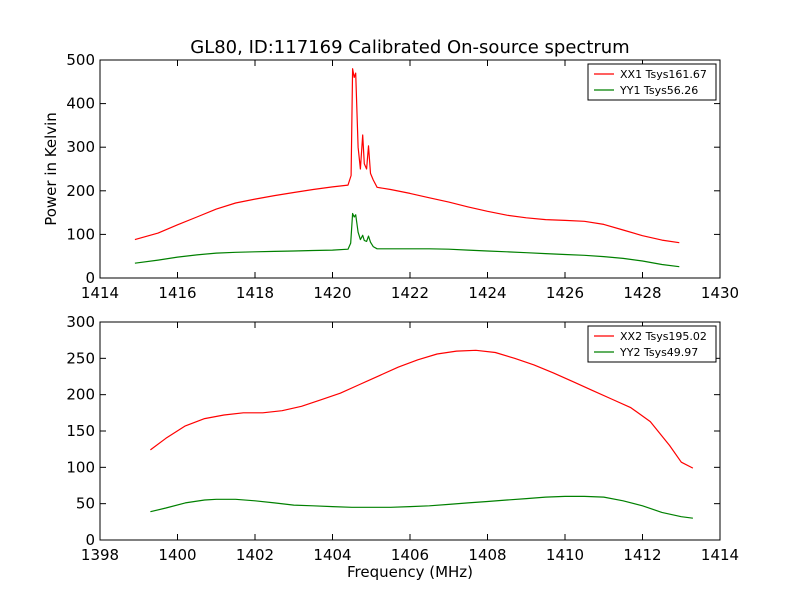 The height and width of the screenshot is (600, 800). I want to click on x-tick-label: 1402, so click(255, 555).